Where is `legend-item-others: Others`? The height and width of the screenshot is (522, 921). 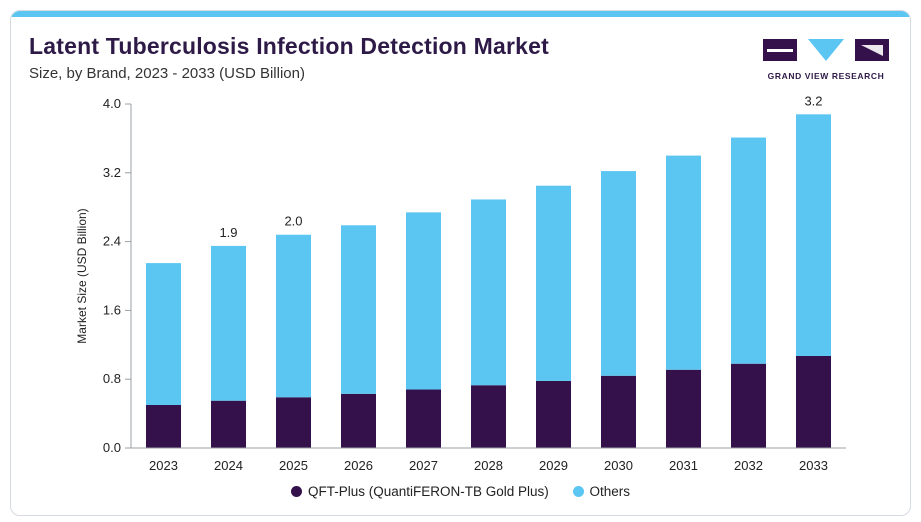
legend-item-others: Others is located at coordinates (601, 491).